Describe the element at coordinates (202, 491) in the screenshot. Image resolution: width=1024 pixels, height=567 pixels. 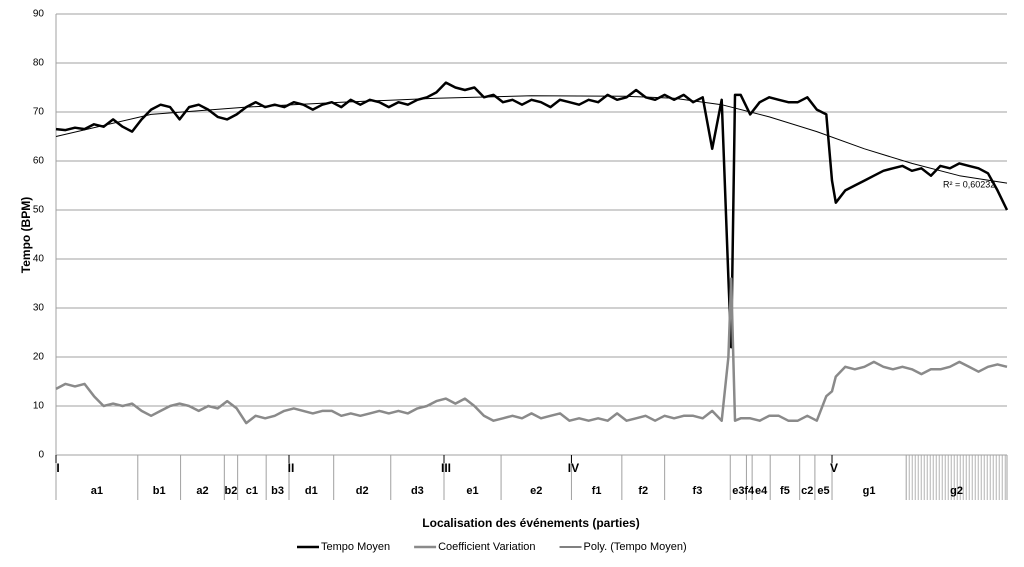
I see `part-label: a2` at that location.